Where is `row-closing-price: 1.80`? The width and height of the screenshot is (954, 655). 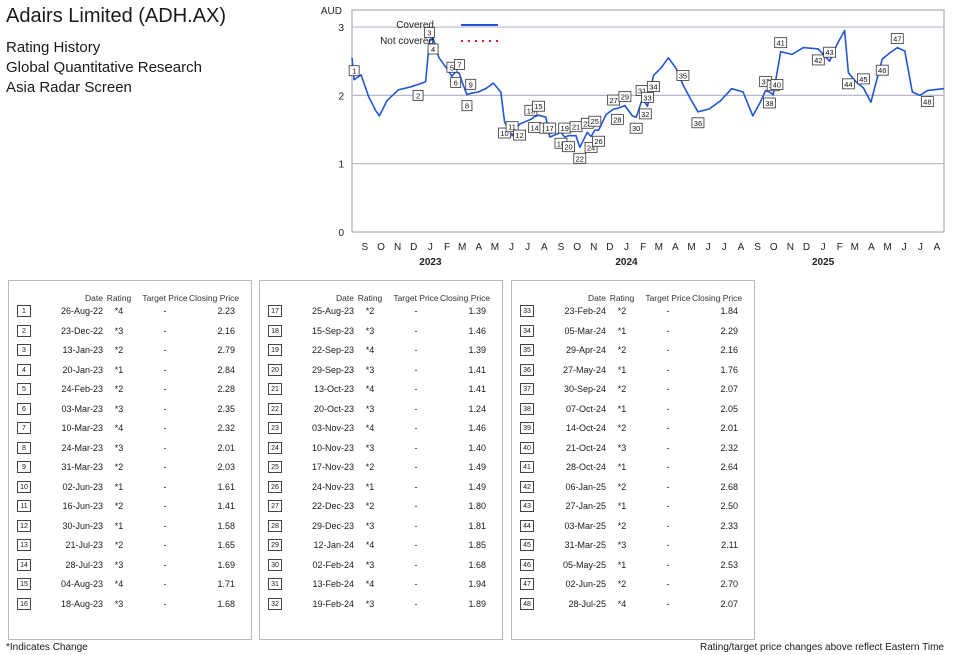
row-closing-price: 1.80 is located at coordinates (477, 506).